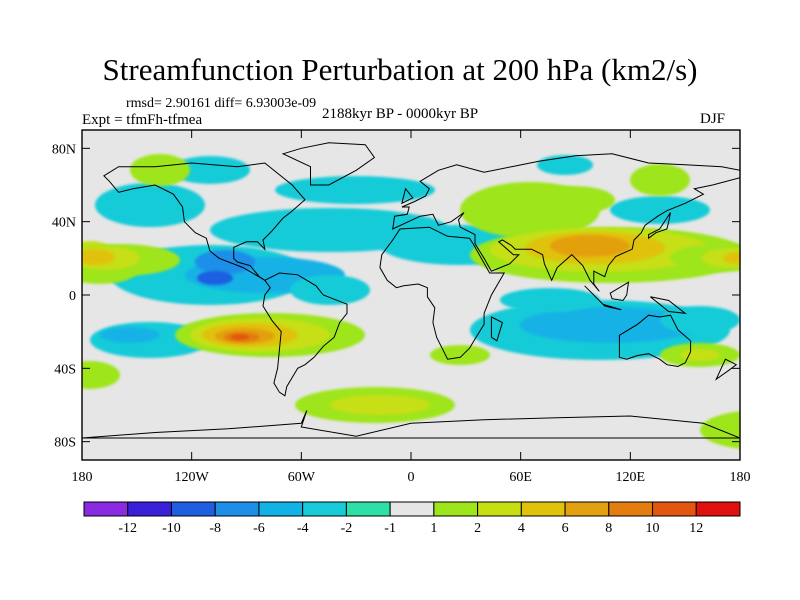 This screenshot has width=800, height=600. Describe the element at coordinates (65, 443) in the screenshot. I see `y-tick-label: 80S` at that location.